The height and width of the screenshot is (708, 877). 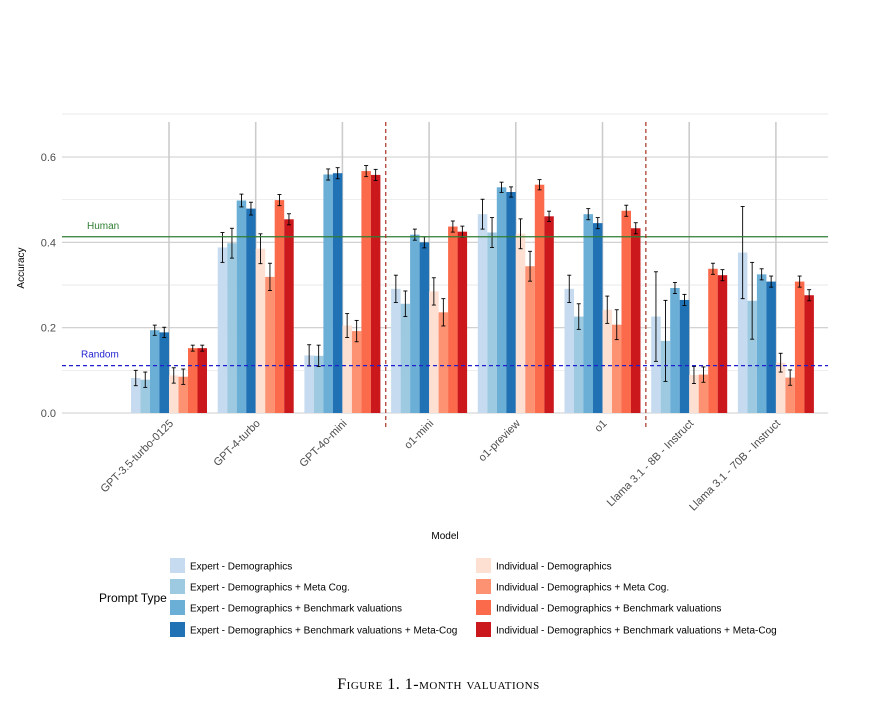 What do you see at coordinates (323, 444) in the screenshot?
I see `x-tick-label: GPT-4o-mini` at bounding box center [323, 444].